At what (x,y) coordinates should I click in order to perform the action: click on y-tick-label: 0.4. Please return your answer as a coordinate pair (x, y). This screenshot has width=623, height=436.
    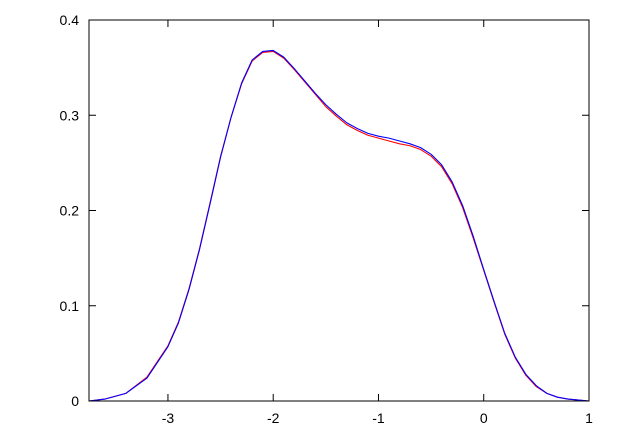
    Looking at the image, I should click on (70, 20).